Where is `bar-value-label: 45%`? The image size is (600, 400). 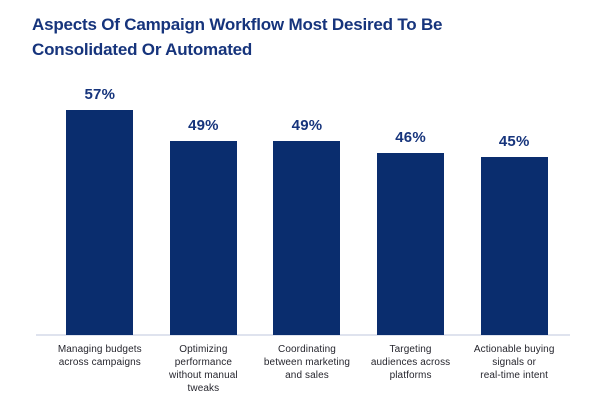
bar-value-label: 45% is located at coordinates (514, 142).